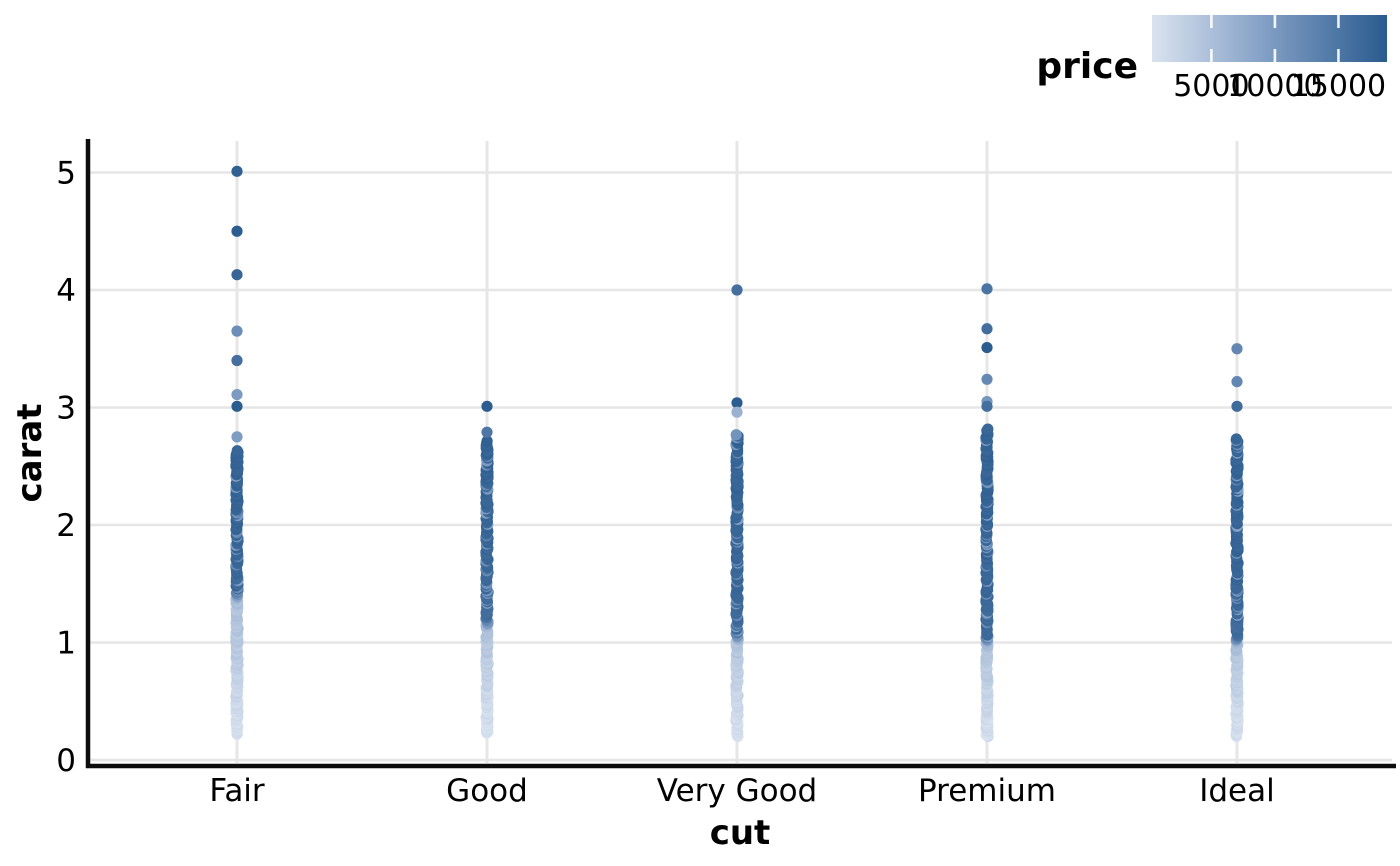 The image size is (1400, 866). Describe the element at coordinates (66, 761) in the screenshot. I see `y-tick-label: 0` at that location.